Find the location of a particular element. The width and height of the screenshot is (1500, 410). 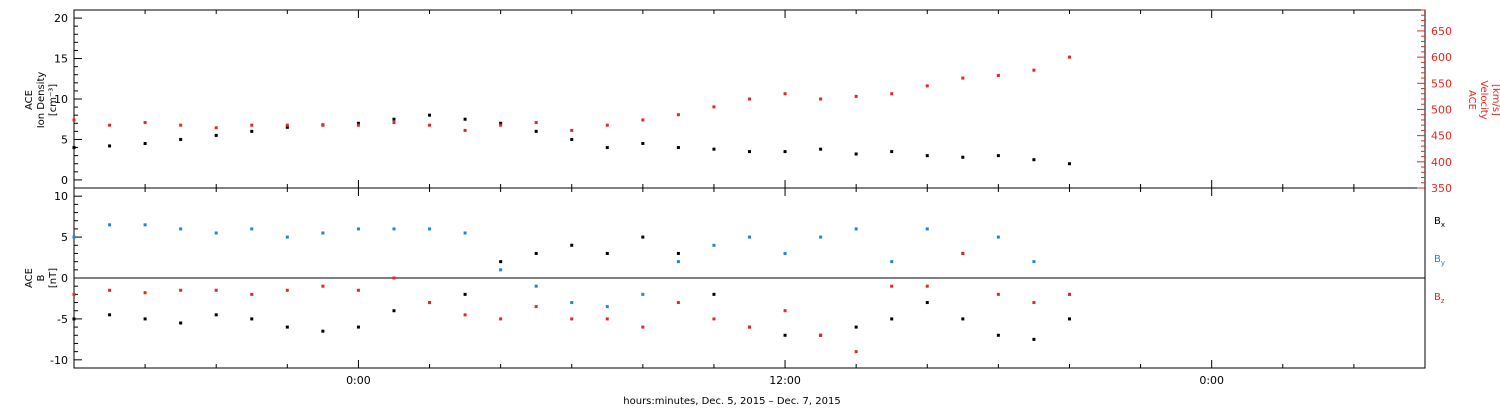

top-y2label-line-1: ACE is located at coordinates (1471, 100).